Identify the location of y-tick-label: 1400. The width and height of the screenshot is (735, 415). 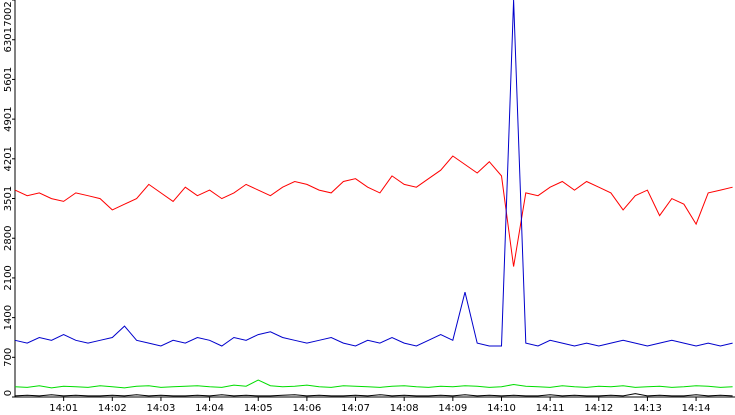
(8, 317).